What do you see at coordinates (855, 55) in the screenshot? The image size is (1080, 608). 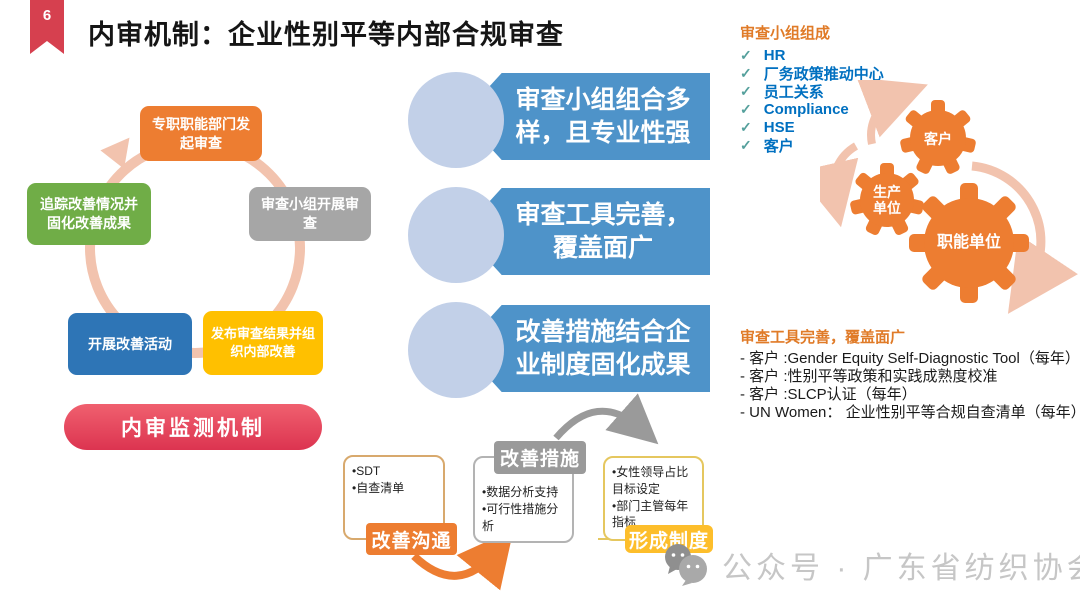 I see `list-item: ✓ HR` at bounding box center [855, 55].